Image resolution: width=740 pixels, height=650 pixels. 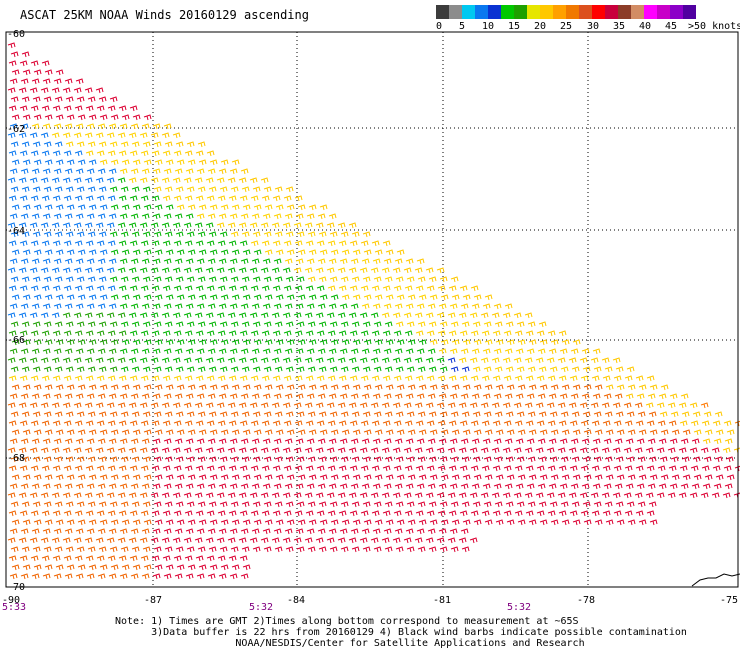 What do you see at coordinates (11, 600) in the screenshot?
I see `lon-label-90: -90` at bounding box center [11, 600].